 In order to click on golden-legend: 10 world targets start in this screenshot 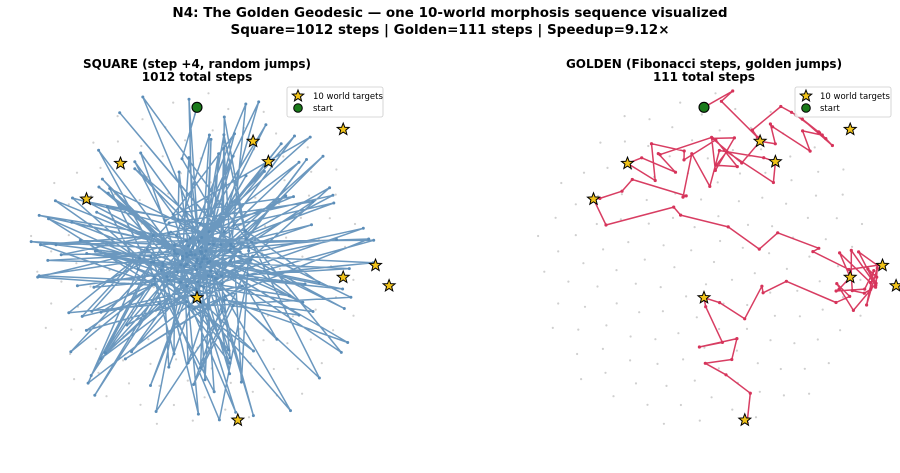, I will do `click(843, 102)`.